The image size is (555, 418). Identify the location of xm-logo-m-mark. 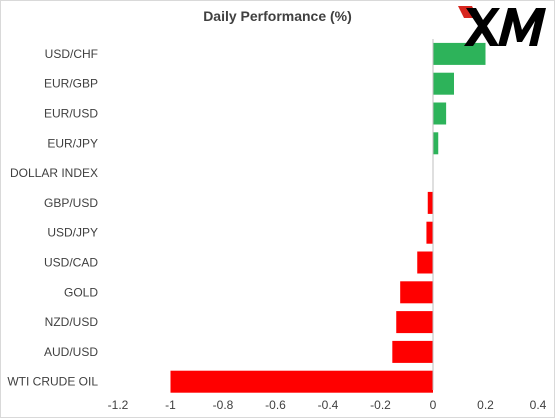
(522, 27).